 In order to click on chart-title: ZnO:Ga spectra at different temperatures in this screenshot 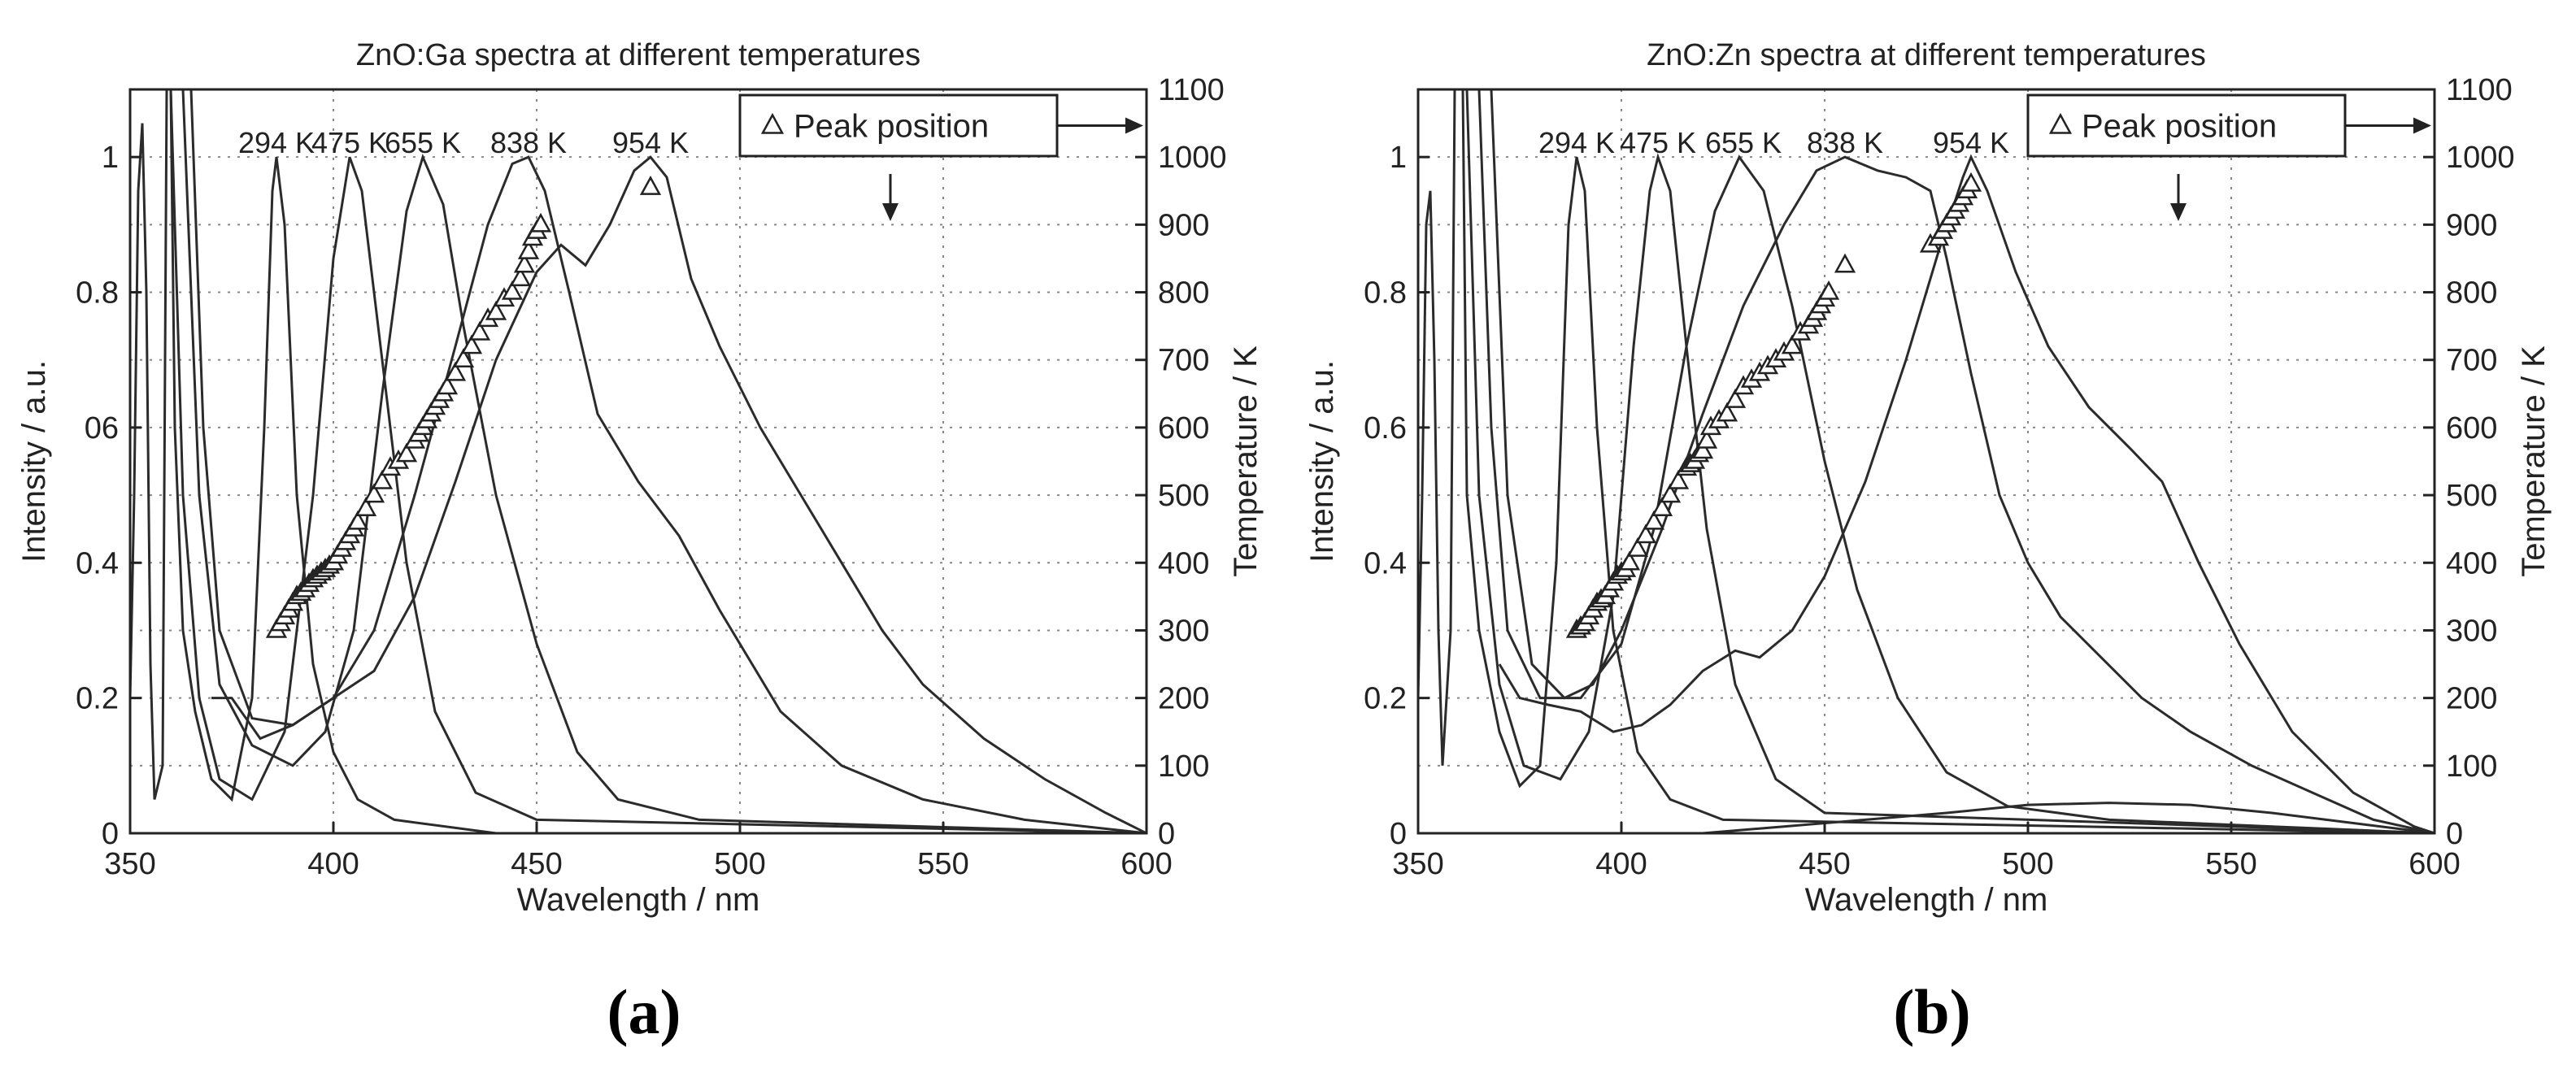, I will do `click(638, 55)`.